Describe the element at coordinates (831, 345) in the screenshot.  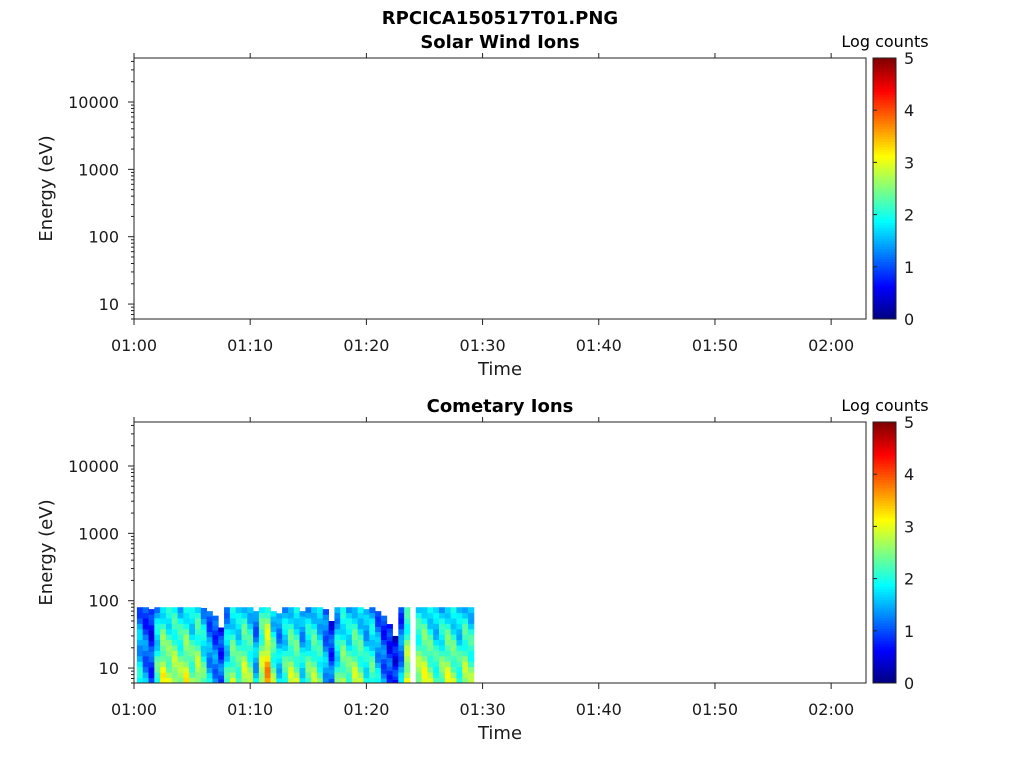
I see `x-tick-label: 02:00` at that location.